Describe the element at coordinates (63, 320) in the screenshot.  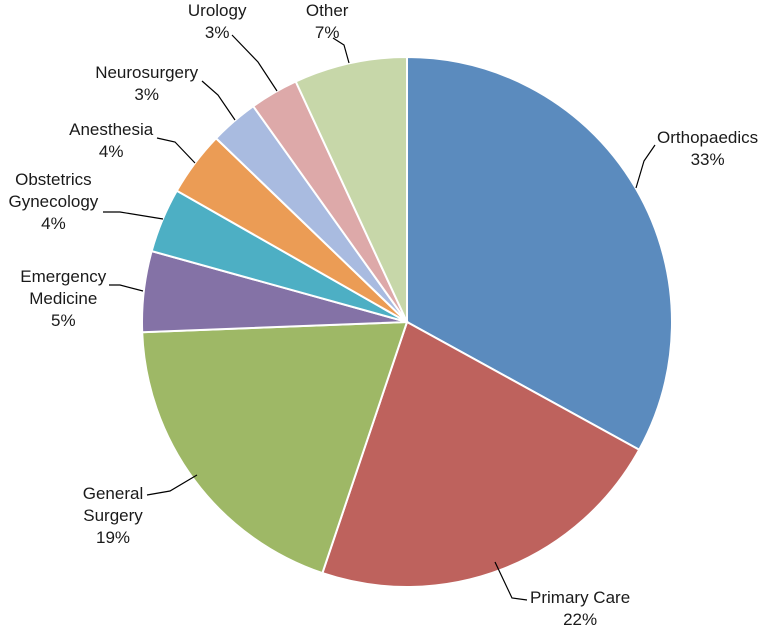
I see `slice-percent-emergency-medicine: 5%` at that location.